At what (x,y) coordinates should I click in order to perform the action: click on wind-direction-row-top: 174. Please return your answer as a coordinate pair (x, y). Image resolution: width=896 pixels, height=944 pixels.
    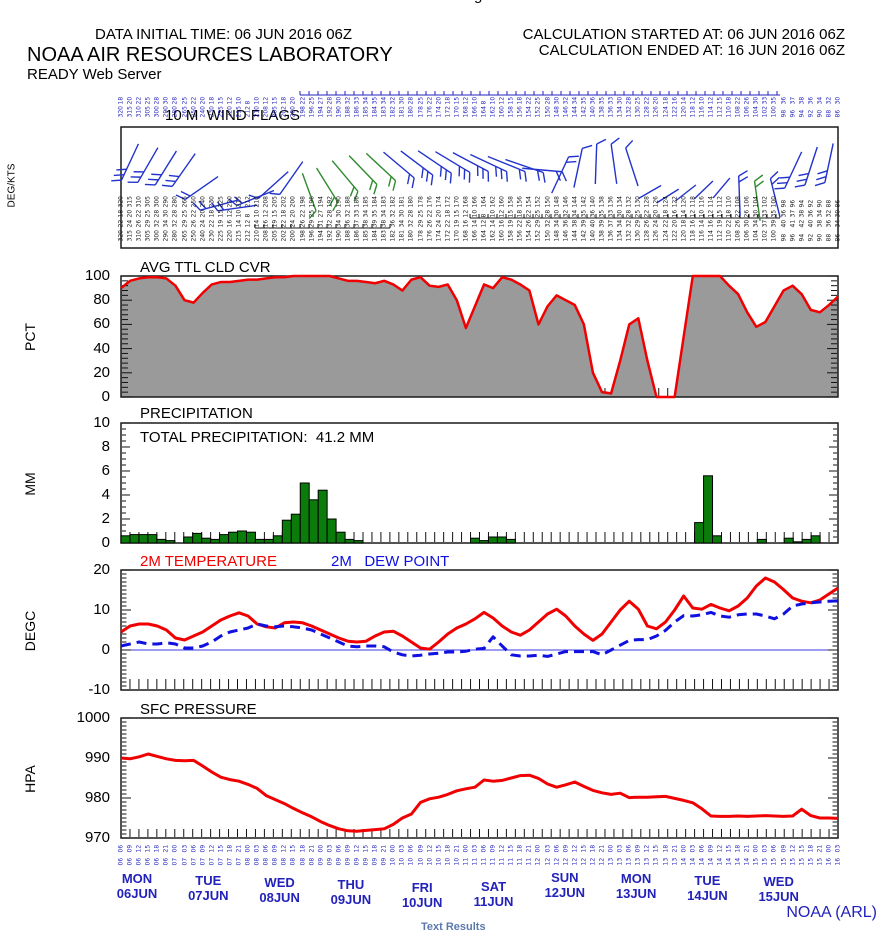
    Looking at the image, I should click on (439, 112).